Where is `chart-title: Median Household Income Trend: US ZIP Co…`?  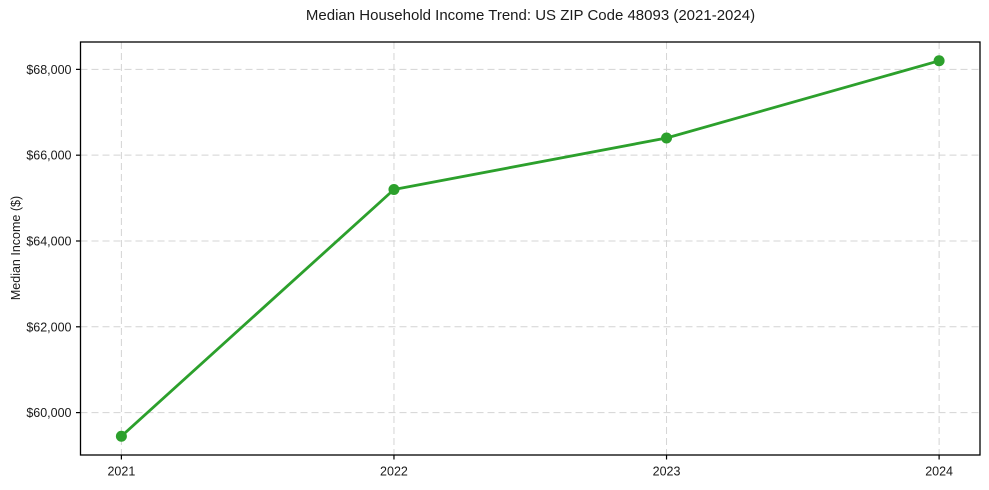
chart-title: Median Household Income Trend: US ZIP Co… is located at coordinates (530, 15).